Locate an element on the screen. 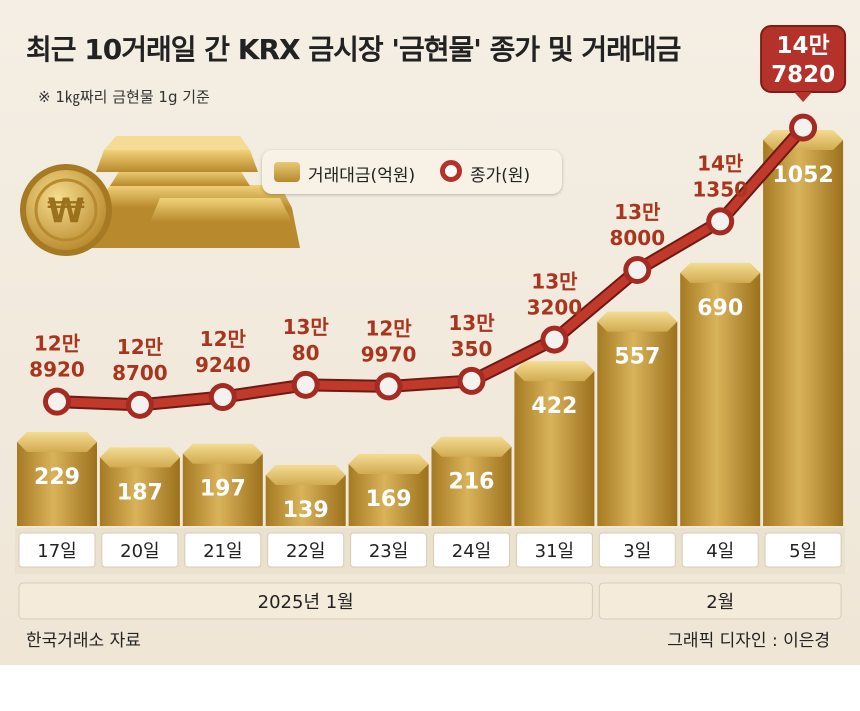 This screenshot has width=860, height=711. day-label: 24일 is located at coordinates (471, 551).